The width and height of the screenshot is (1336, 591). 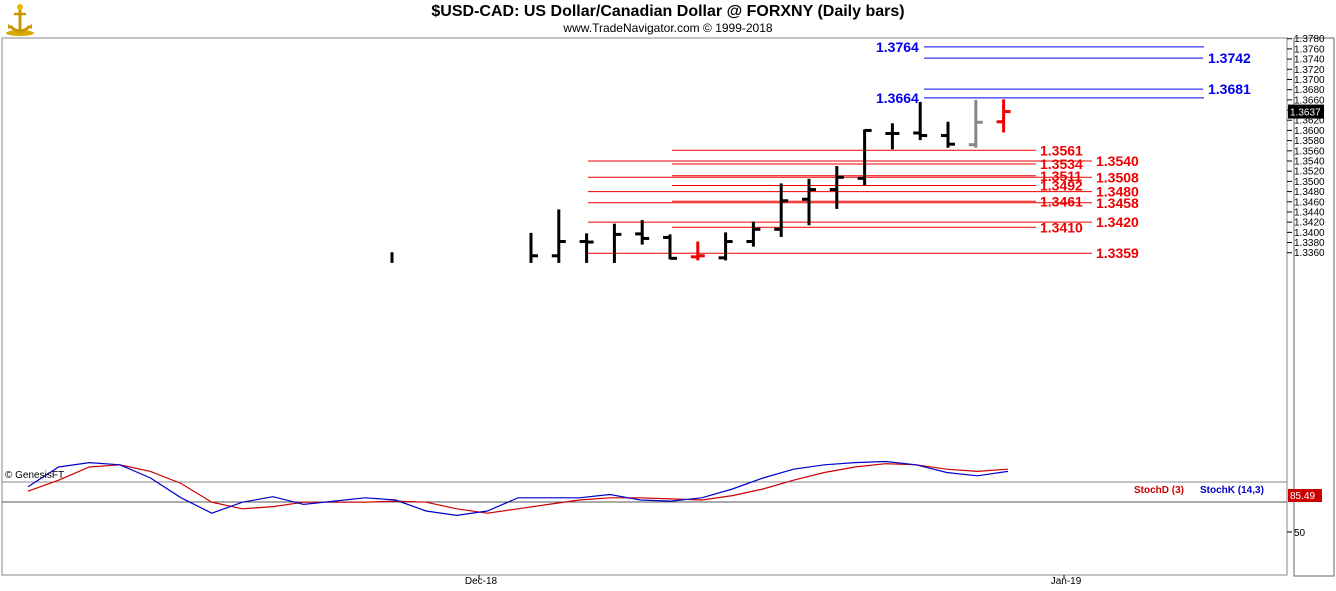 I want to click on x-tick-label: Dec-18, so click(x=481, y=581).